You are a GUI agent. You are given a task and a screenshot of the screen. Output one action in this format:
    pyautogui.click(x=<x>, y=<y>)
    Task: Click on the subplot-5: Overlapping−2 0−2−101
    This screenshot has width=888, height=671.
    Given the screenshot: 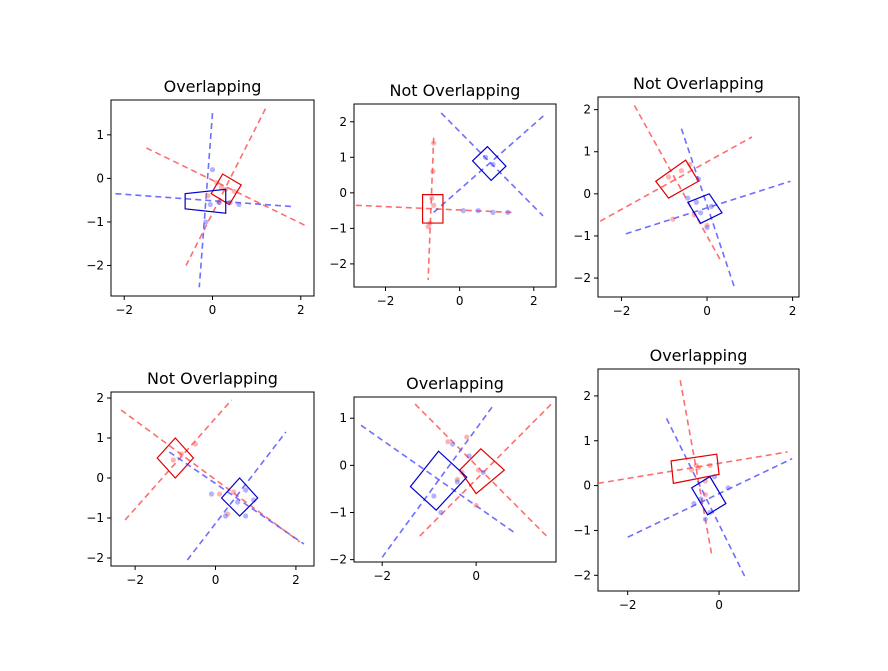 What is the action you would take?
    pyautogui.click(x=442, y=478)
    